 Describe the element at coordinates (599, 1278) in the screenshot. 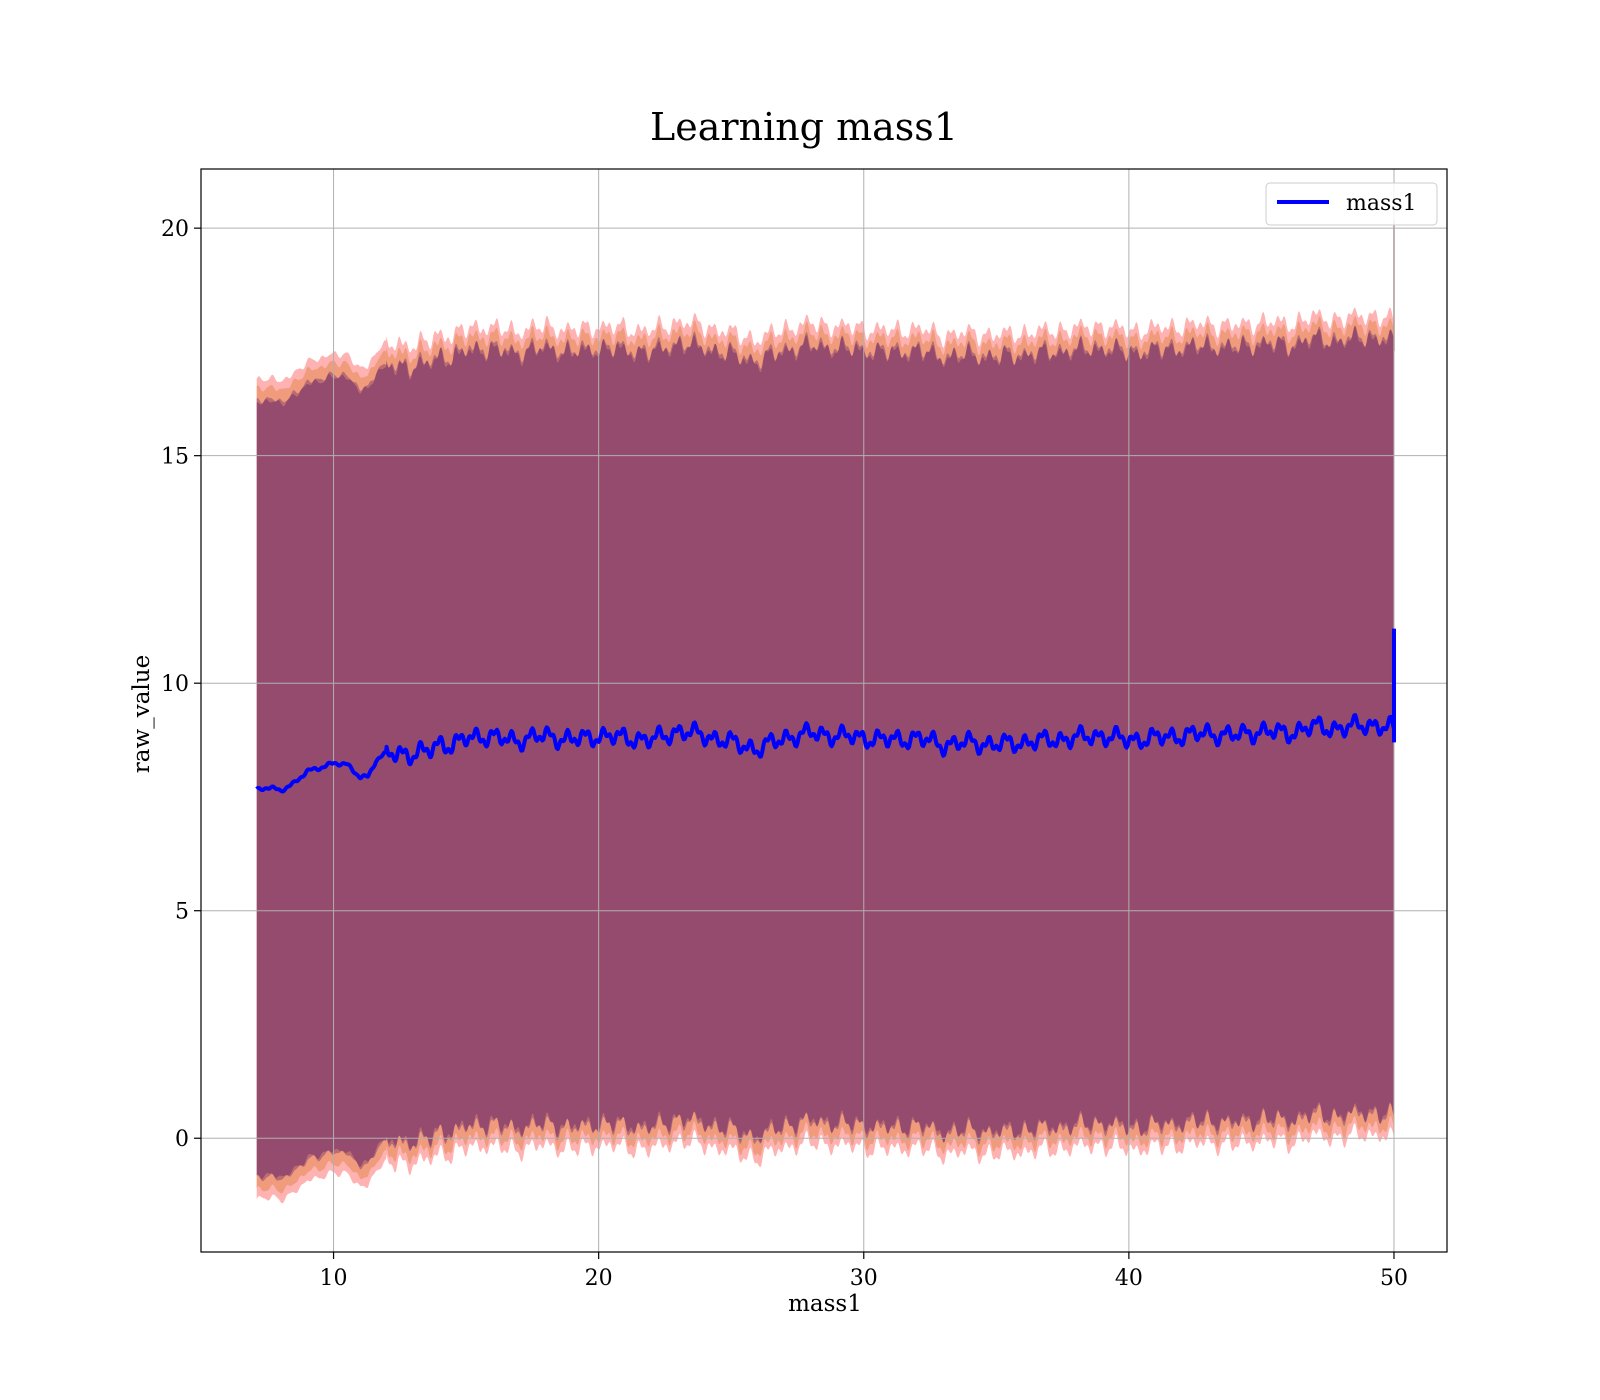

I see `x-tick-label: 20` at that location.